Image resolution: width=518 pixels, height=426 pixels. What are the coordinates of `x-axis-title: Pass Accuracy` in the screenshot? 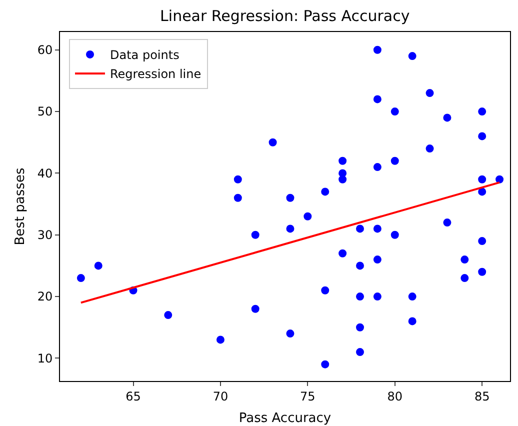 It's located at (285, 418).